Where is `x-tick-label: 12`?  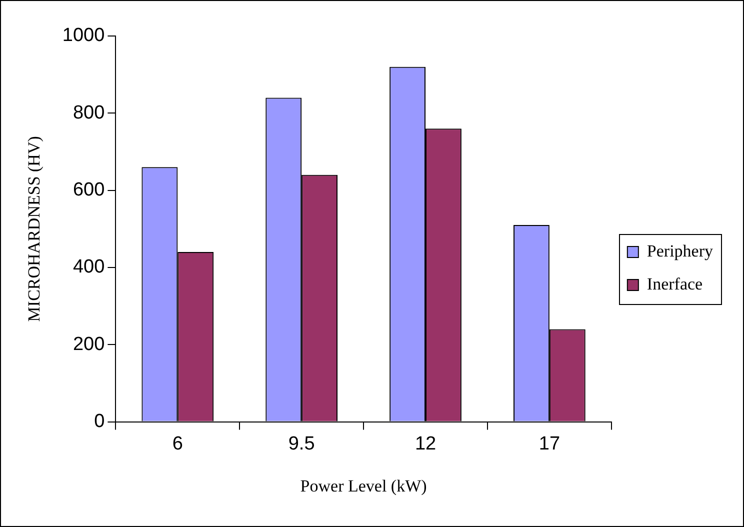
x-tick-label: 12 is located at coordinates (425, 443).